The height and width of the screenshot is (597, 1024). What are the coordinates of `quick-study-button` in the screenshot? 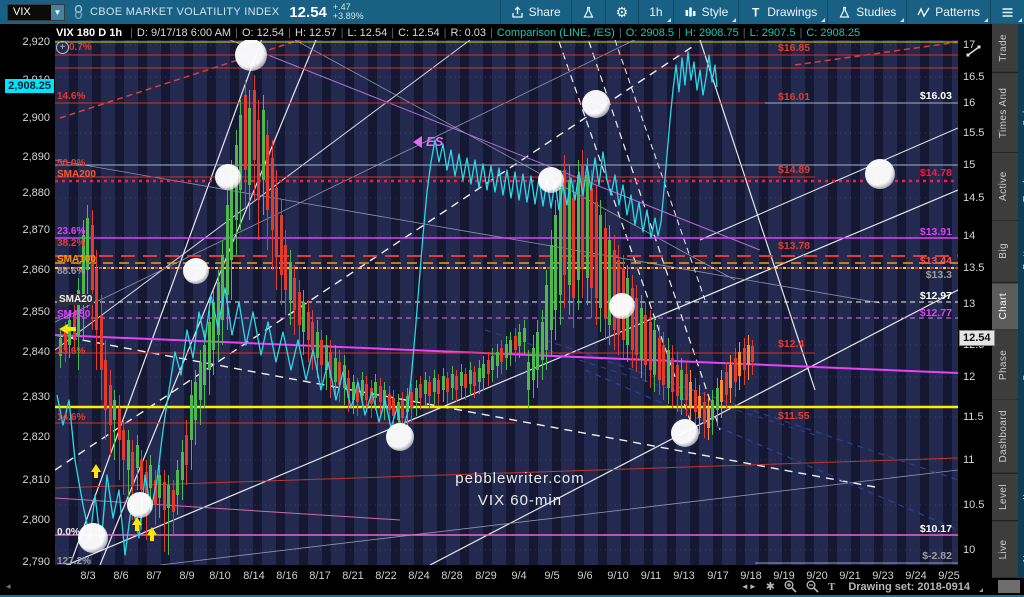 It's located at (587, 12).